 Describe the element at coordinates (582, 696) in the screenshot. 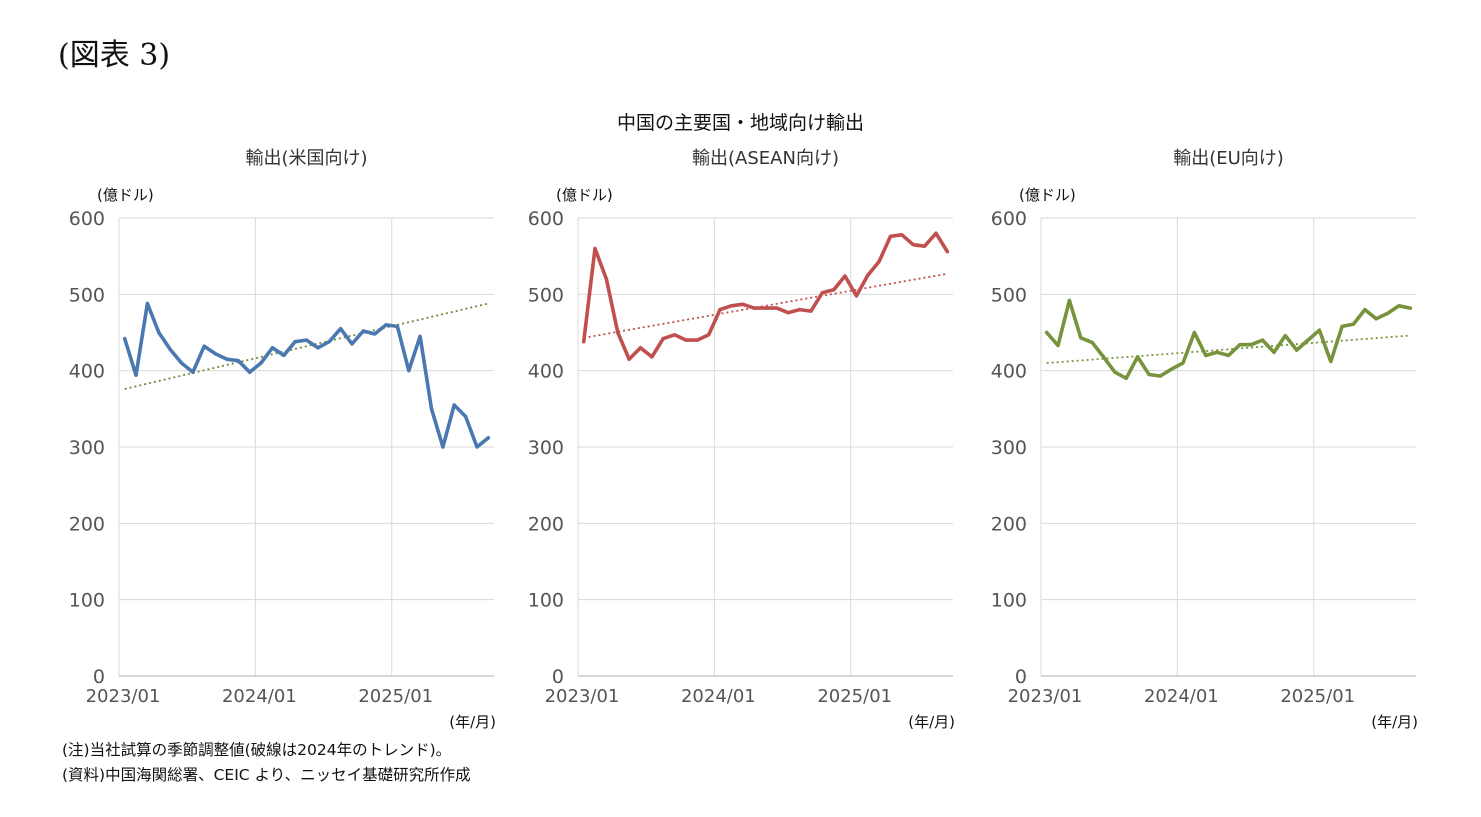

I see `chart2-x-tick-label: 2023/01` at that location.